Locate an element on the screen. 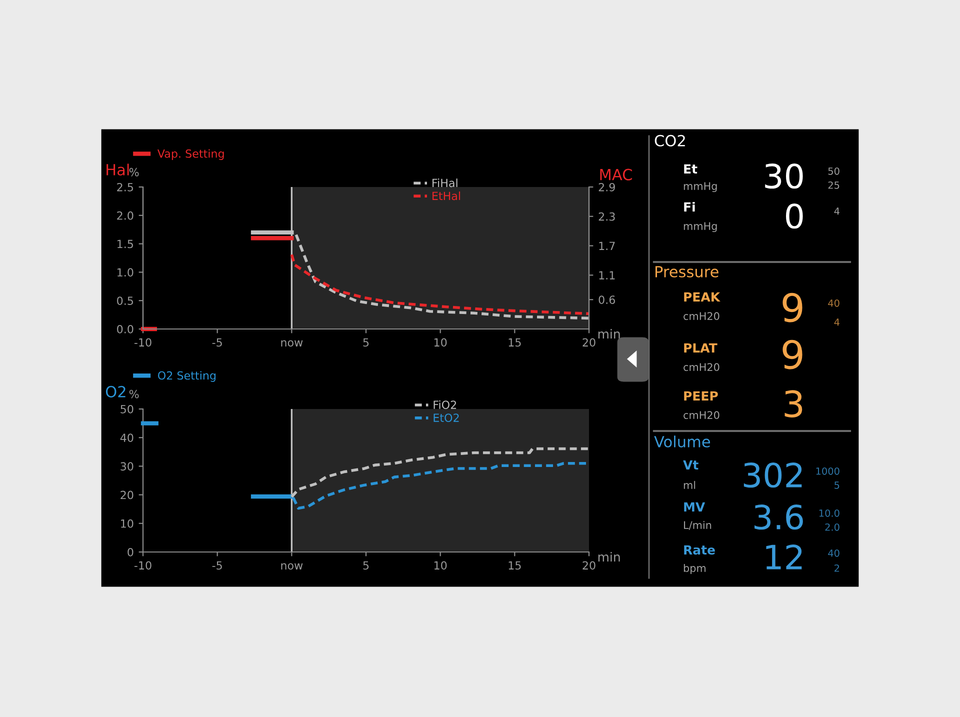  legend-label: FiO2 is located at coordinates (445, 405).